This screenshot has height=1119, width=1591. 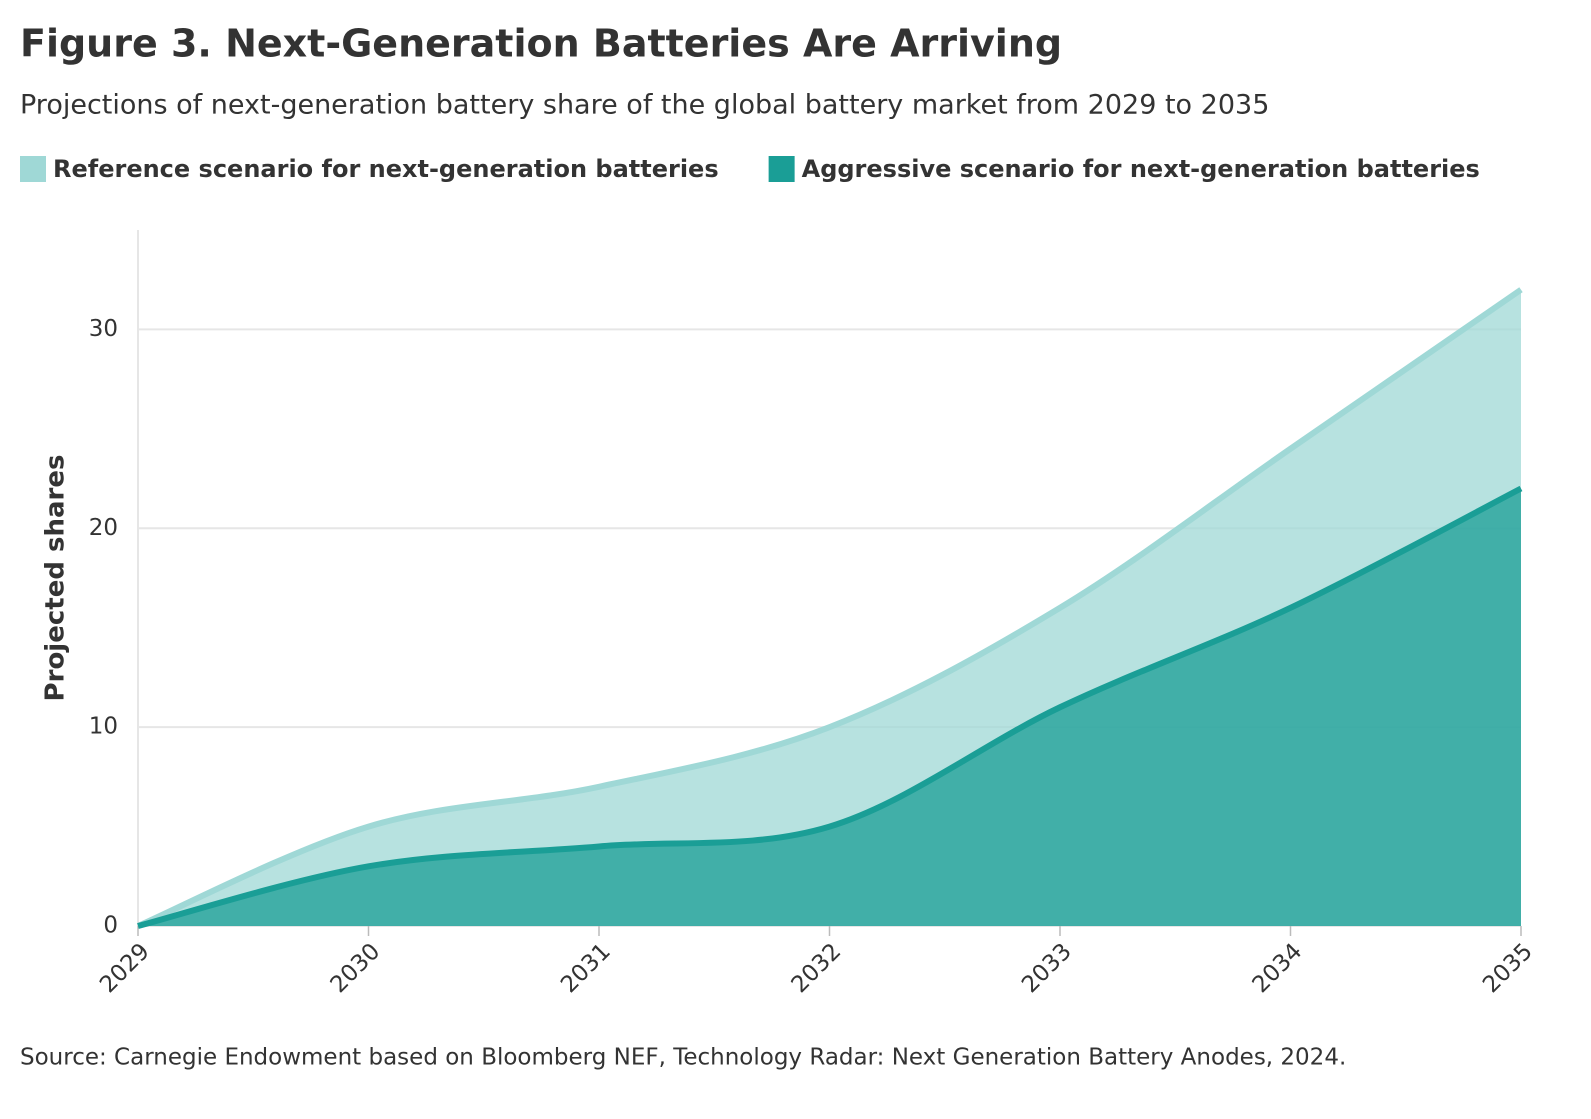 I want to click on y-axis-title: Projected shares, so click(x=56, y=578).